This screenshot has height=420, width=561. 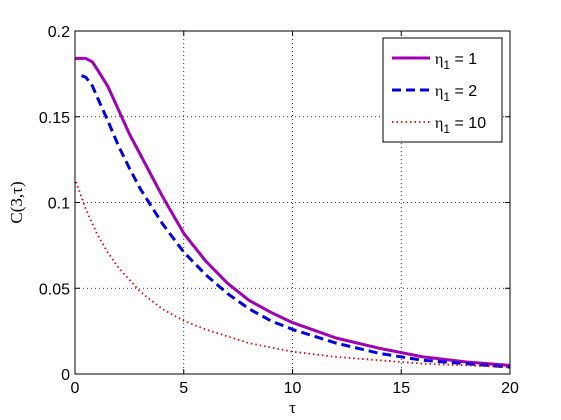 I want to click on legend-box, so click(x=442, y=90).